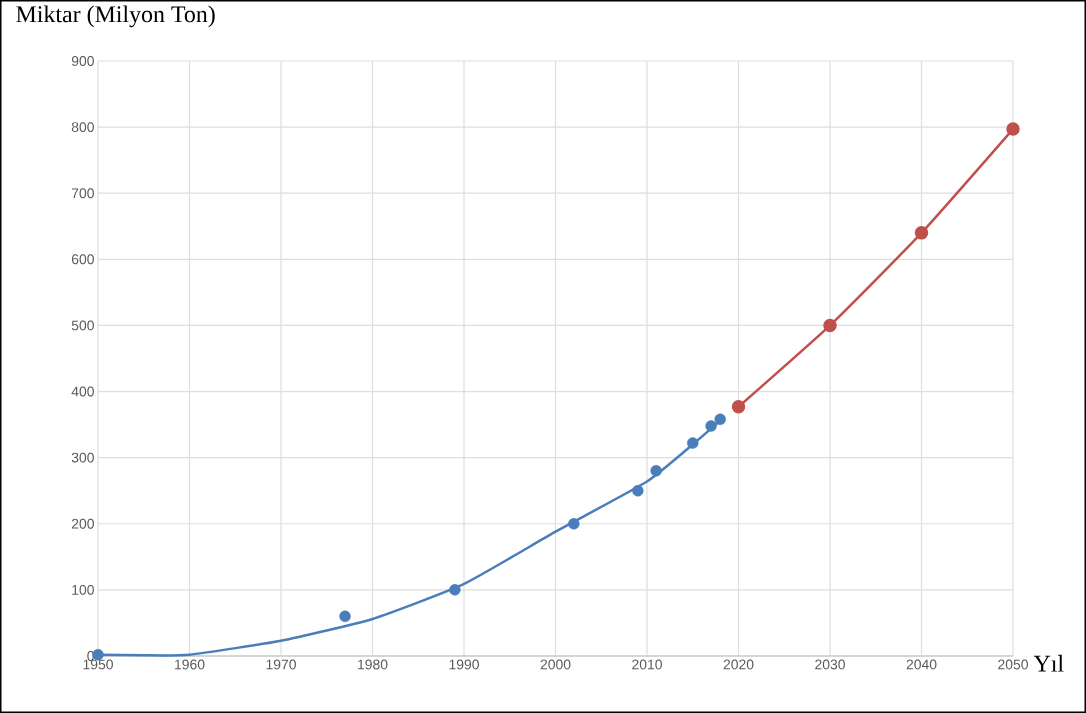 Image resolution: width=1086 pixels, height=713 pixels. What do you see at coordinates (82, 325) in the screenshot?
I see `y-tick-label: 500` at bounding box center [82, 325].